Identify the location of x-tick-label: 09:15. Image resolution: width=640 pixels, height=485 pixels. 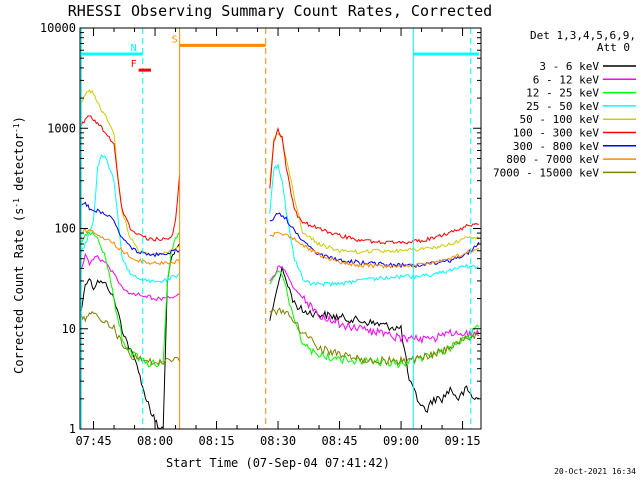
(462, 441).